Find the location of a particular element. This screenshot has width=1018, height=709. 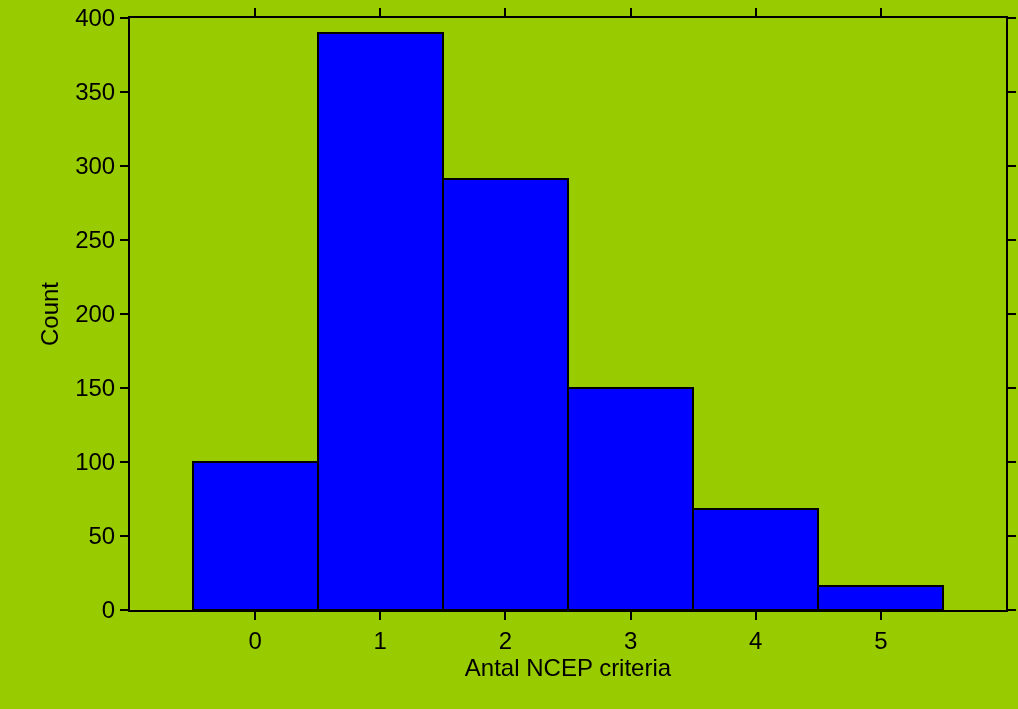

x-tick-label: 4 is located at coordinates (756, 640).